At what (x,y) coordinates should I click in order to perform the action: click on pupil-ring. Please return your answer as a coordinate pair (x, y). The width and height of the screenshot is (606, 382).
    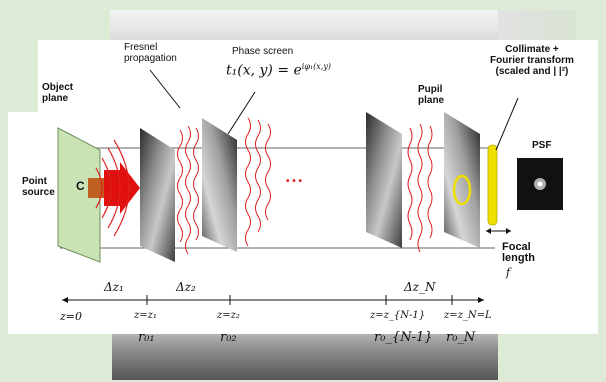
    Looking at the image, I should click on (462, 190).